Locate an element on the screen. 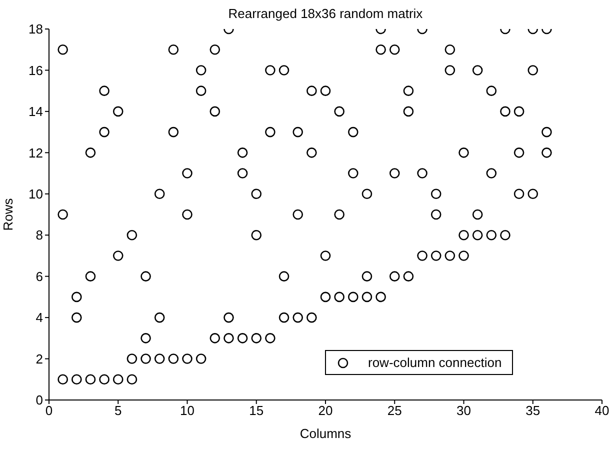 This screenshot has height=463, width=613. x-tick-label: 25 is located at coordinates (394, 410).